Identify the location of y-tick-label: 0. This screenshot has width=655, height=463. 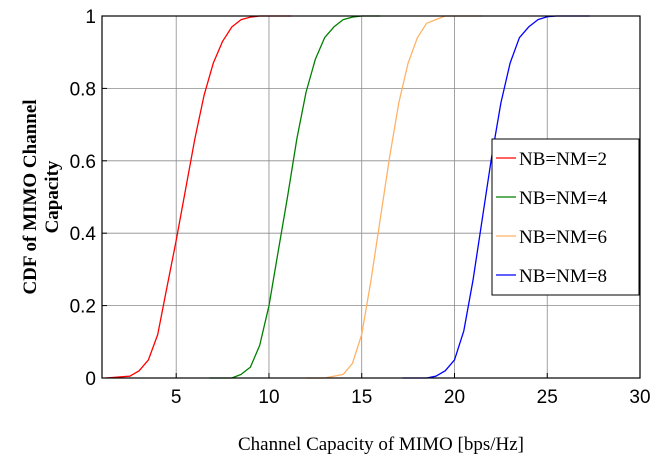
(90, 379).